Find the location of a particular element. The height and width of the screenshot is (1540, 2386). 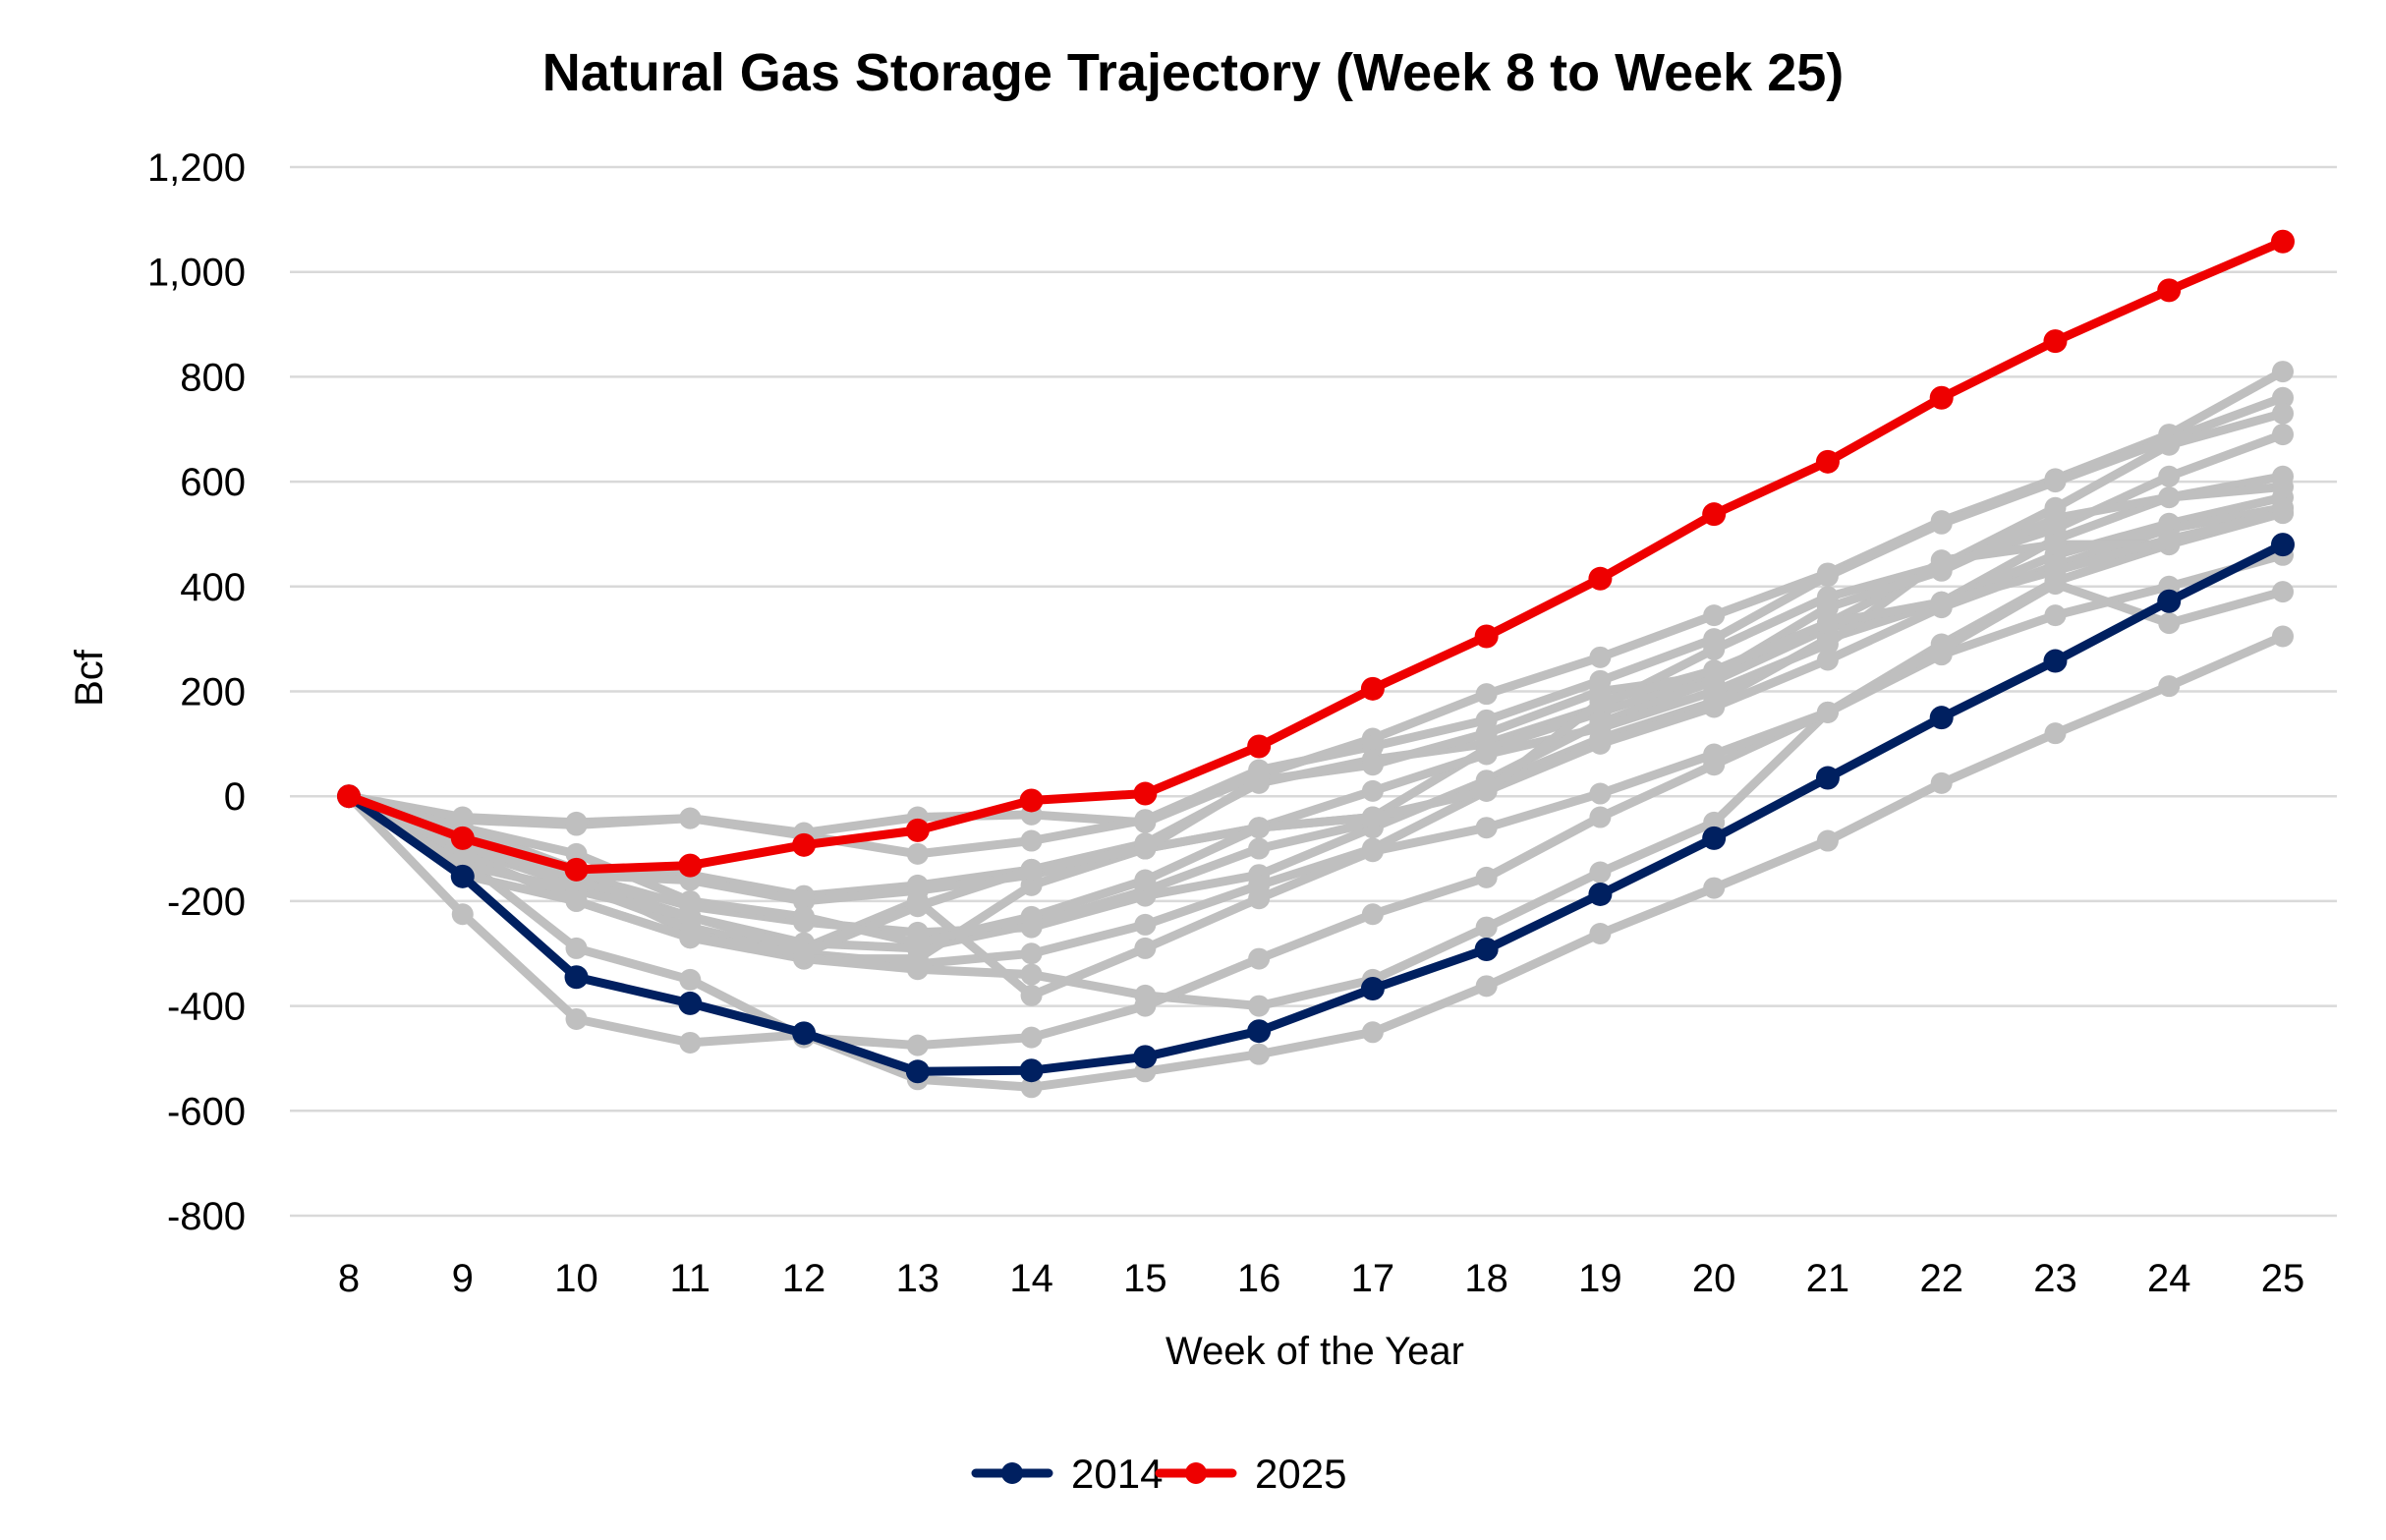

legend-label-2025: 2025 is located at coordinates (1300, 1474).